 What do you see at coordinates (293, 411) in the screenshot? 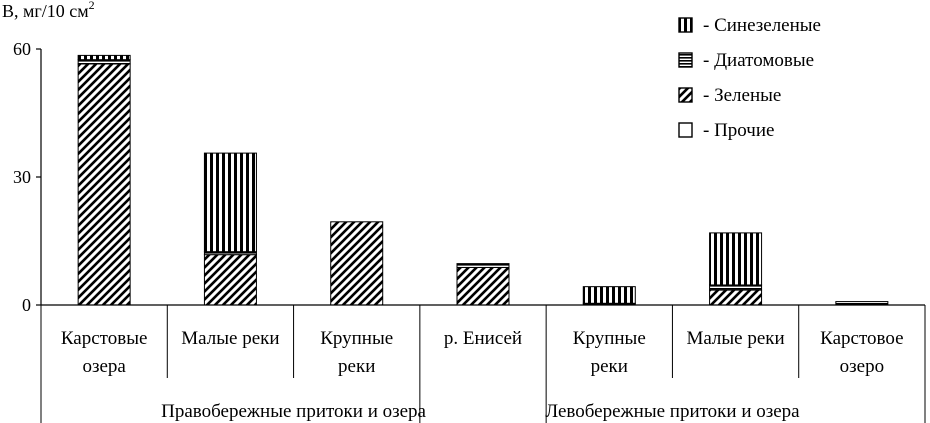
I see `group-label: Правобережные притоки и озера` at bounding box center [293, 411].